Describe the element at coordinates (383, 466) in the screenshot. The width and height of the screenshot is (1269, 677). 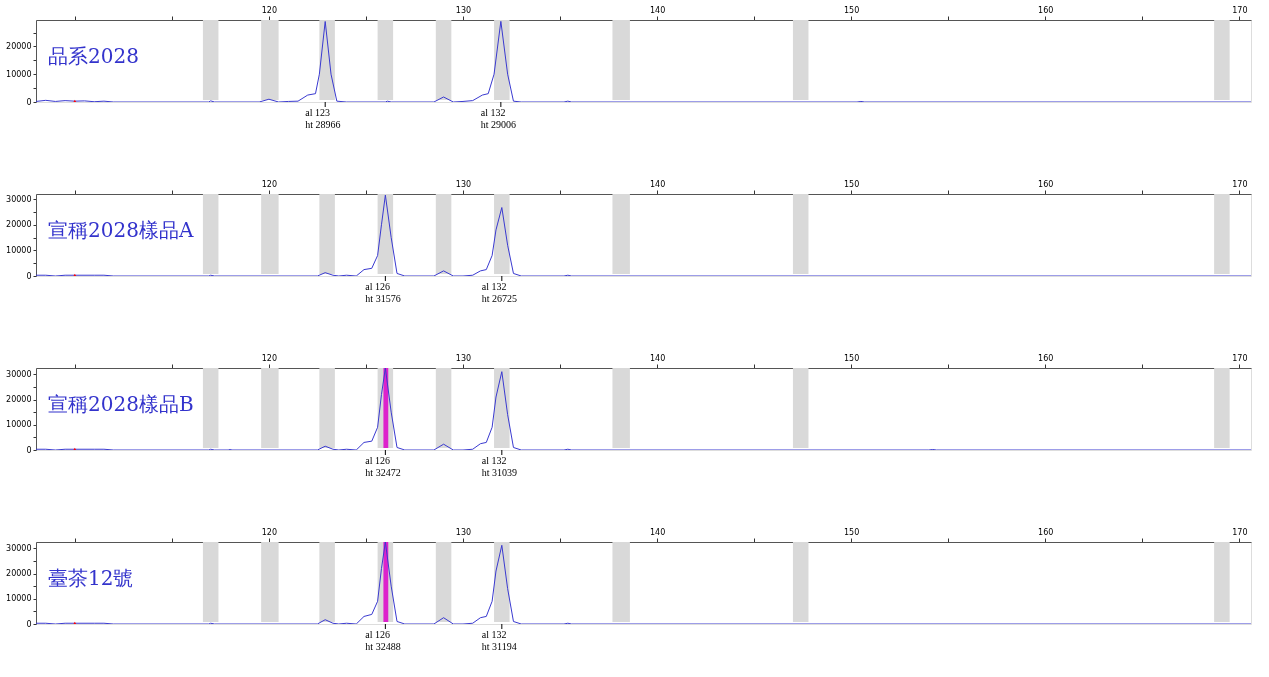
I see `text: al 126 ht 32472` at that location.